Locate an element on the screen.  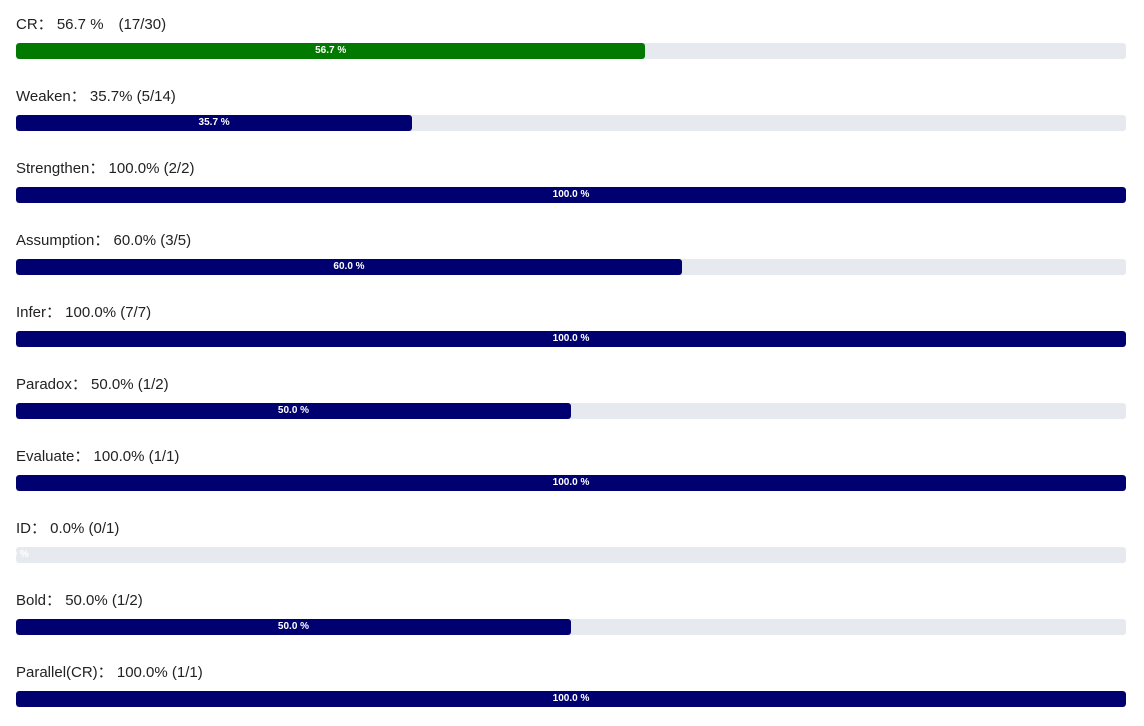
progress-row: Weaken： 35.7% (5/14) 35.7 % is located at coordinates (571, 108).